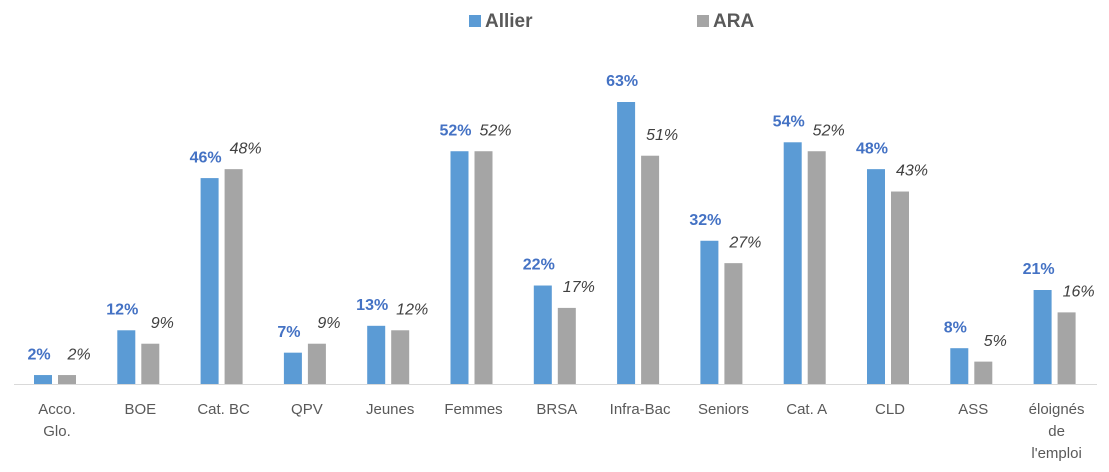 This screenshot has width=1109, height=472. Describe the element at coordinates (912, 171) in the screenshot. I see `data-label: 43%` at that location.